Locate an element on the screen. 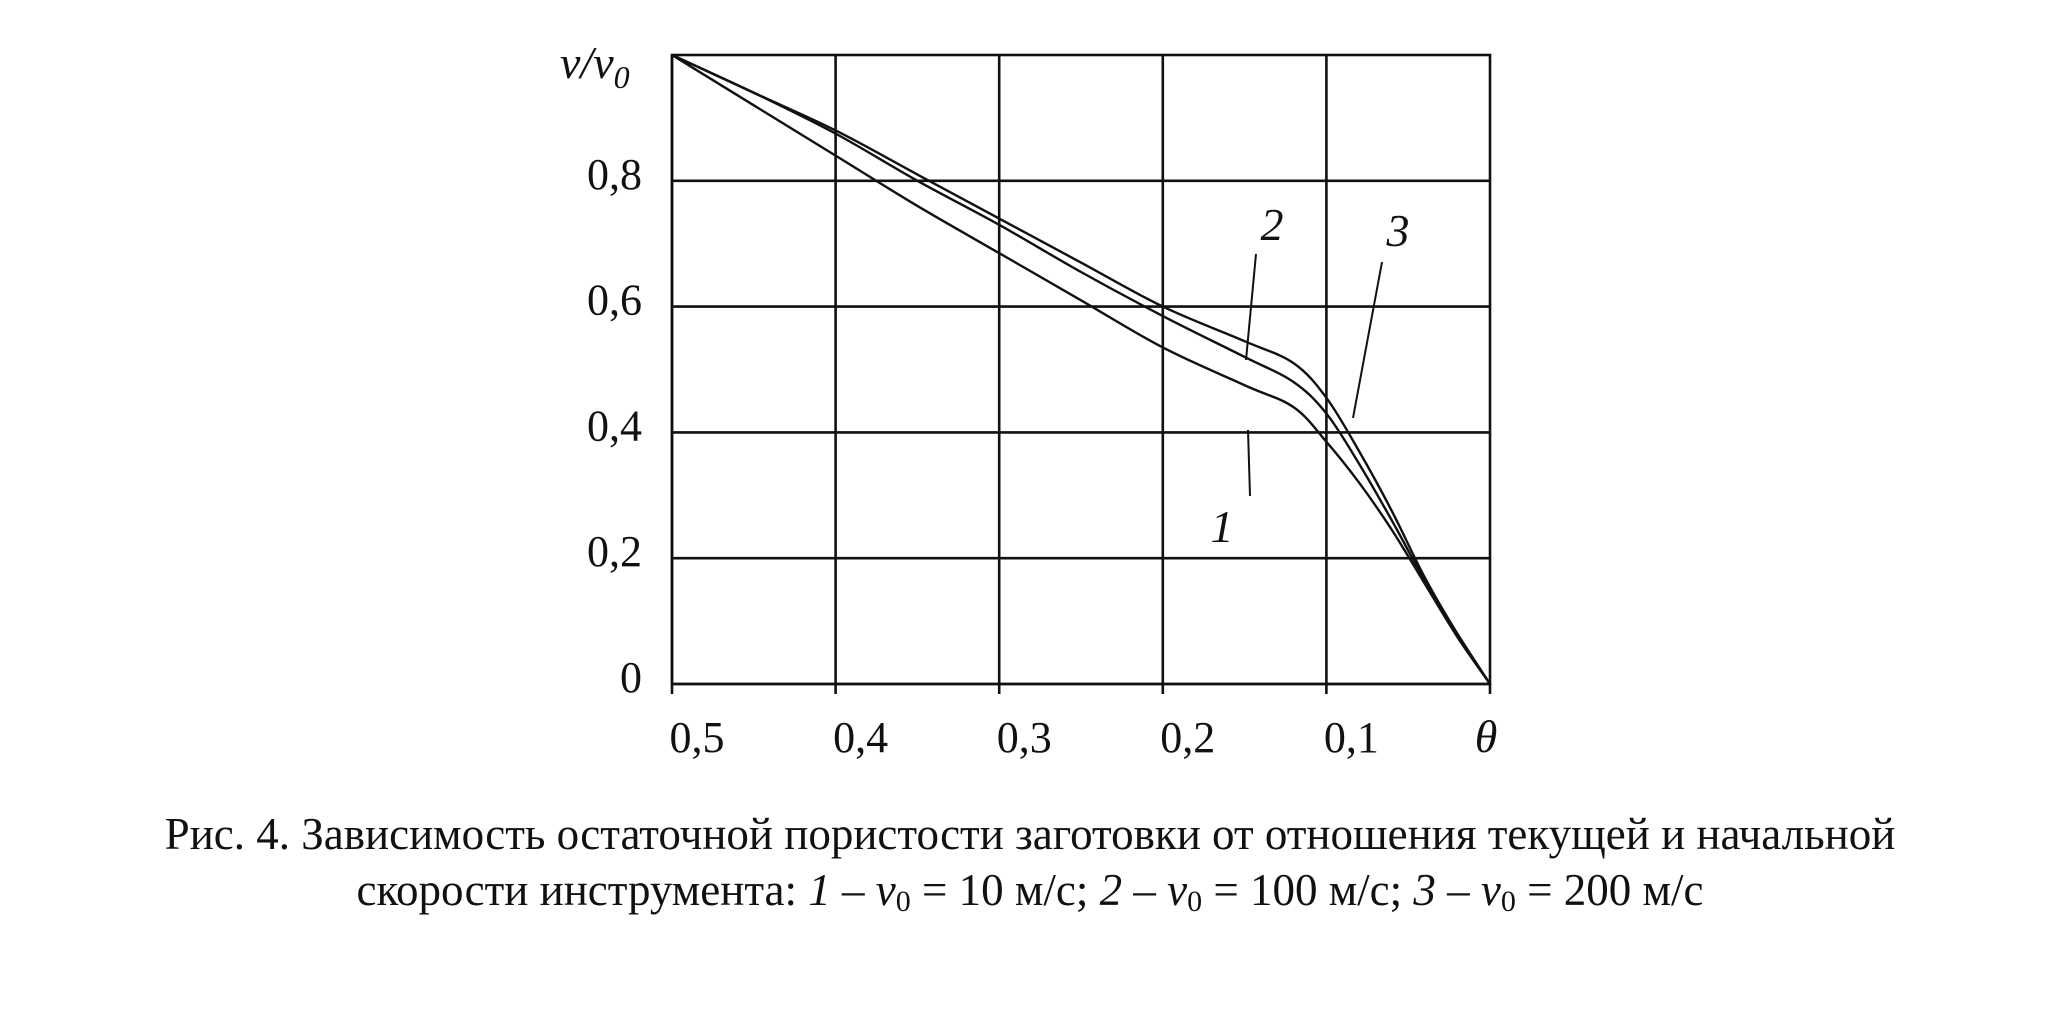 Image resolution: width=2060 pixels, height=1018 pixels. x-tick-label: 0,3 is located at coordinates (1024, 737).